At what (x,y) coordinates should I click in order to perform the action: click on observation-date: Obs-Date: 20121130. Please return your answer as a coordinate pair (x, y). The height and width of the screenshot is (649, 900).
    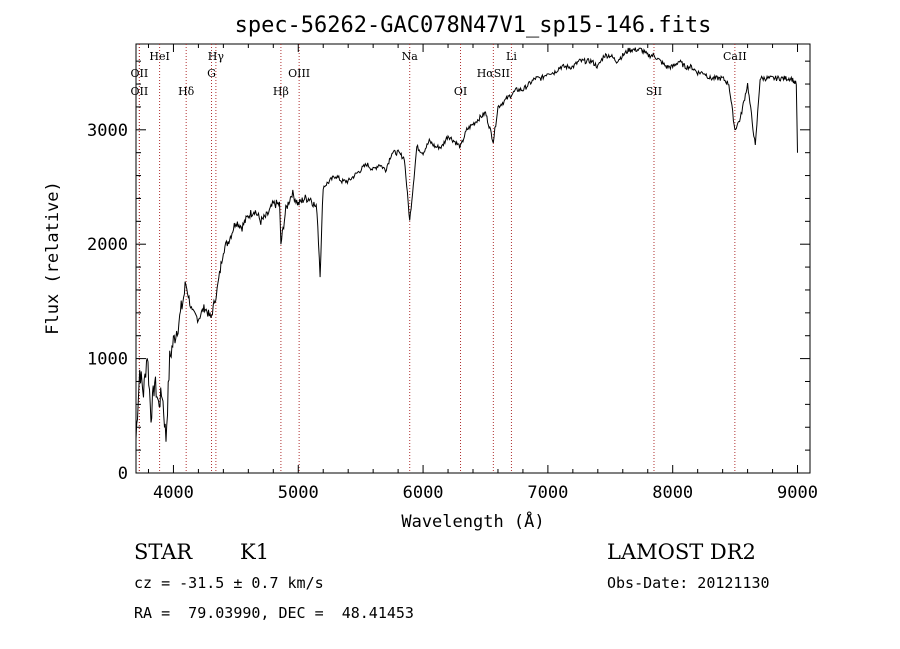
    Looking at the image, I should click on (688, 583).